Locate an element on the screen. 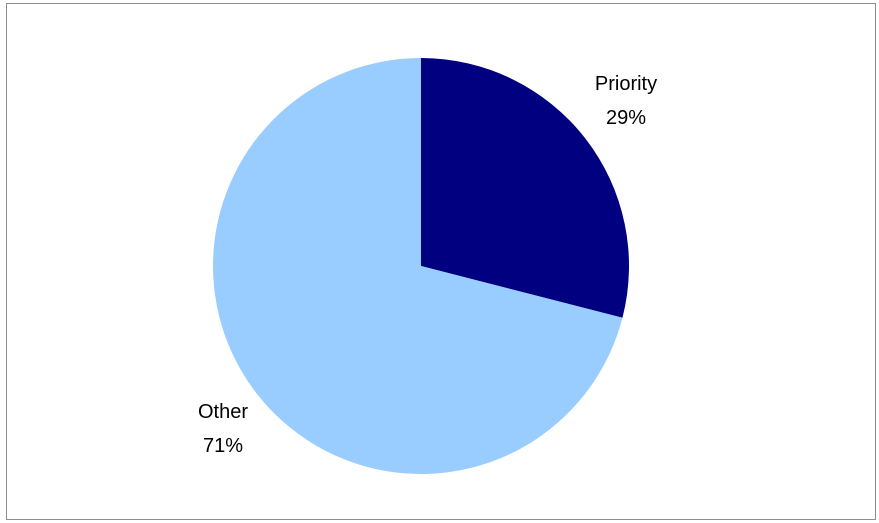 The width and height of the screenshot is (879, 523). slice-label-other: Other is located at coordinates (223, 412).